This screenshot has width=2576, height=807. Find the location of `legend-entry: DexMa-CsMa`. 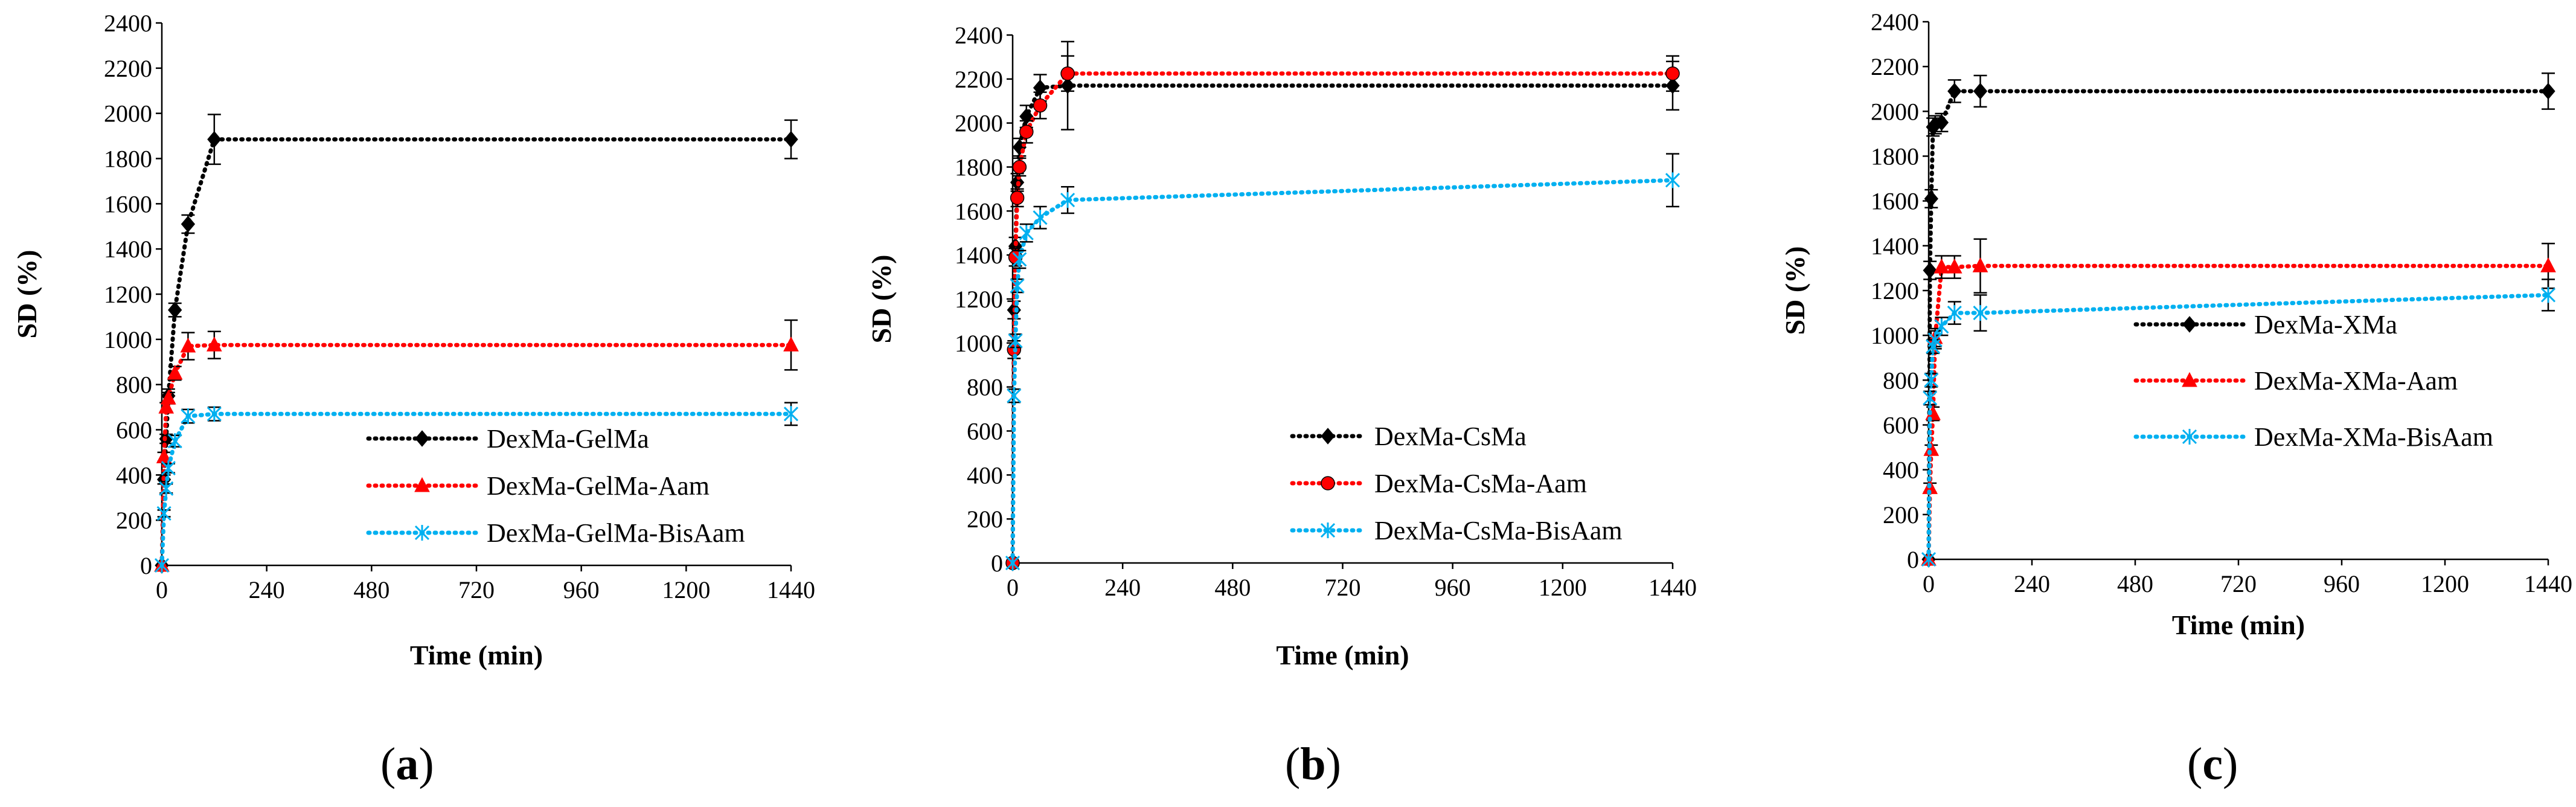

legend-entry: DexMa-CsMa is located at coordinates (1408, 436).